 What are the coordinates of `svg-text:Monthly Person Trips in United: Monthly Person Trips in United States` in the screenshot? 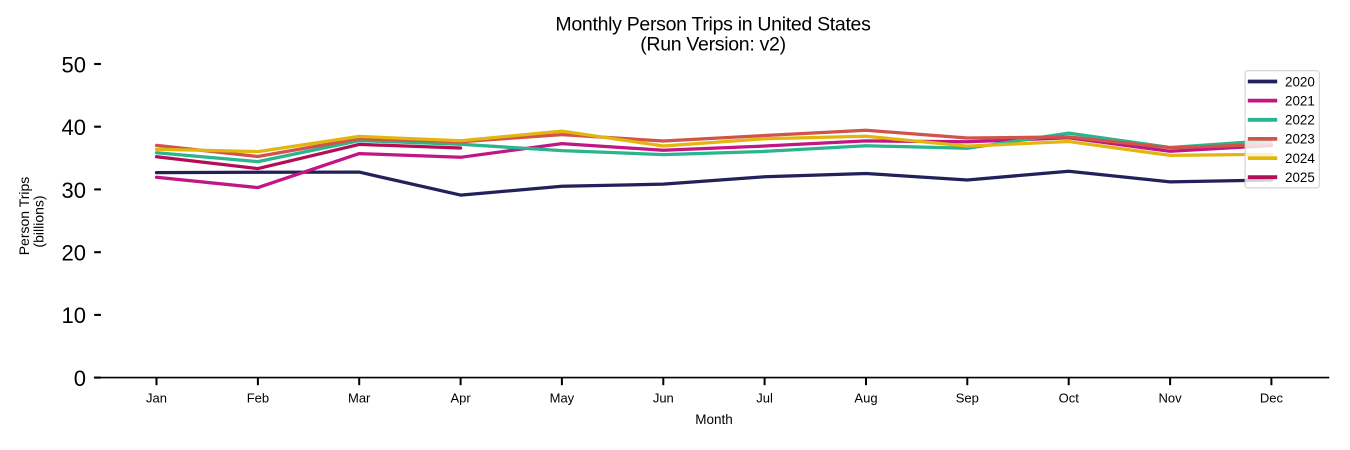 It's located at (713, 25).